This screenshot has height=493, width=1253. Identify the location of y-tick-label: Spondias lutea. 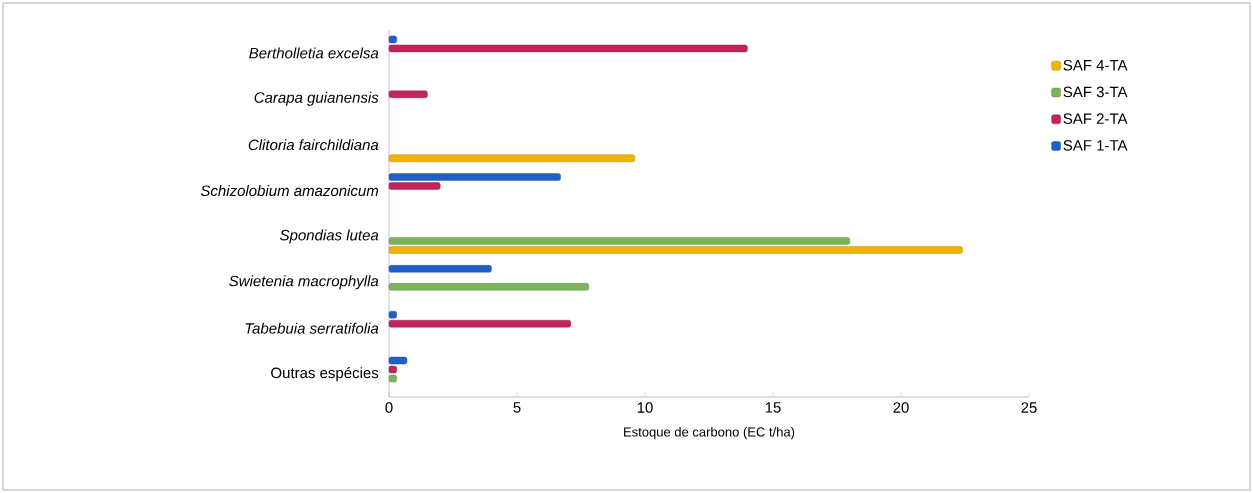
(329, 236).